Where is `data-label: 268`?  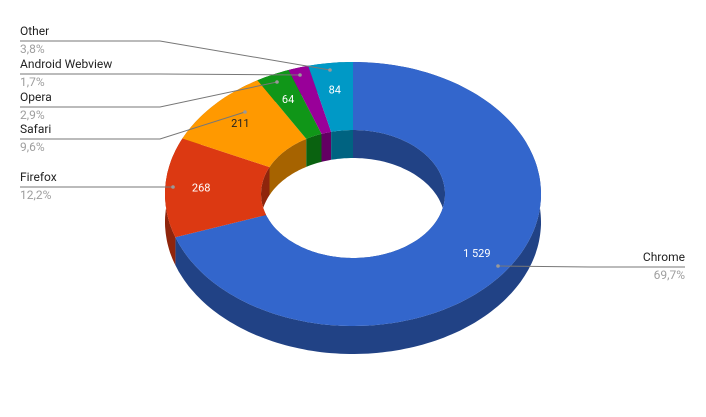
data-label: 268 is located at coordinates (201, 188).